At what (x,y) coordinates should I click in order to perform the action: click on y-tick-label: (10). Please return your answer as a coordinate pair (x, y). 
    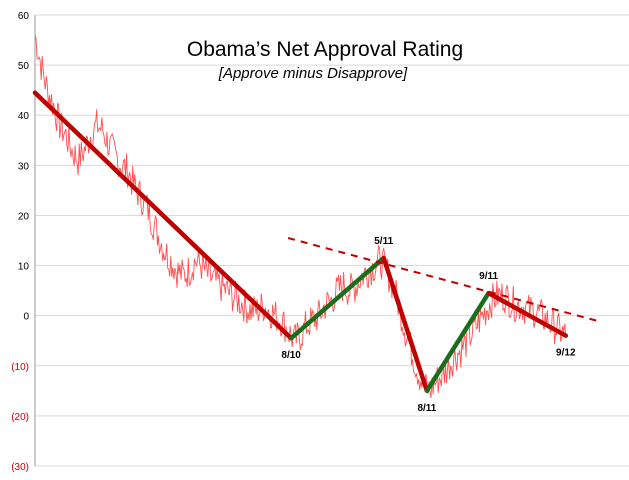
    Looking at the image, I should click on (20, 367).